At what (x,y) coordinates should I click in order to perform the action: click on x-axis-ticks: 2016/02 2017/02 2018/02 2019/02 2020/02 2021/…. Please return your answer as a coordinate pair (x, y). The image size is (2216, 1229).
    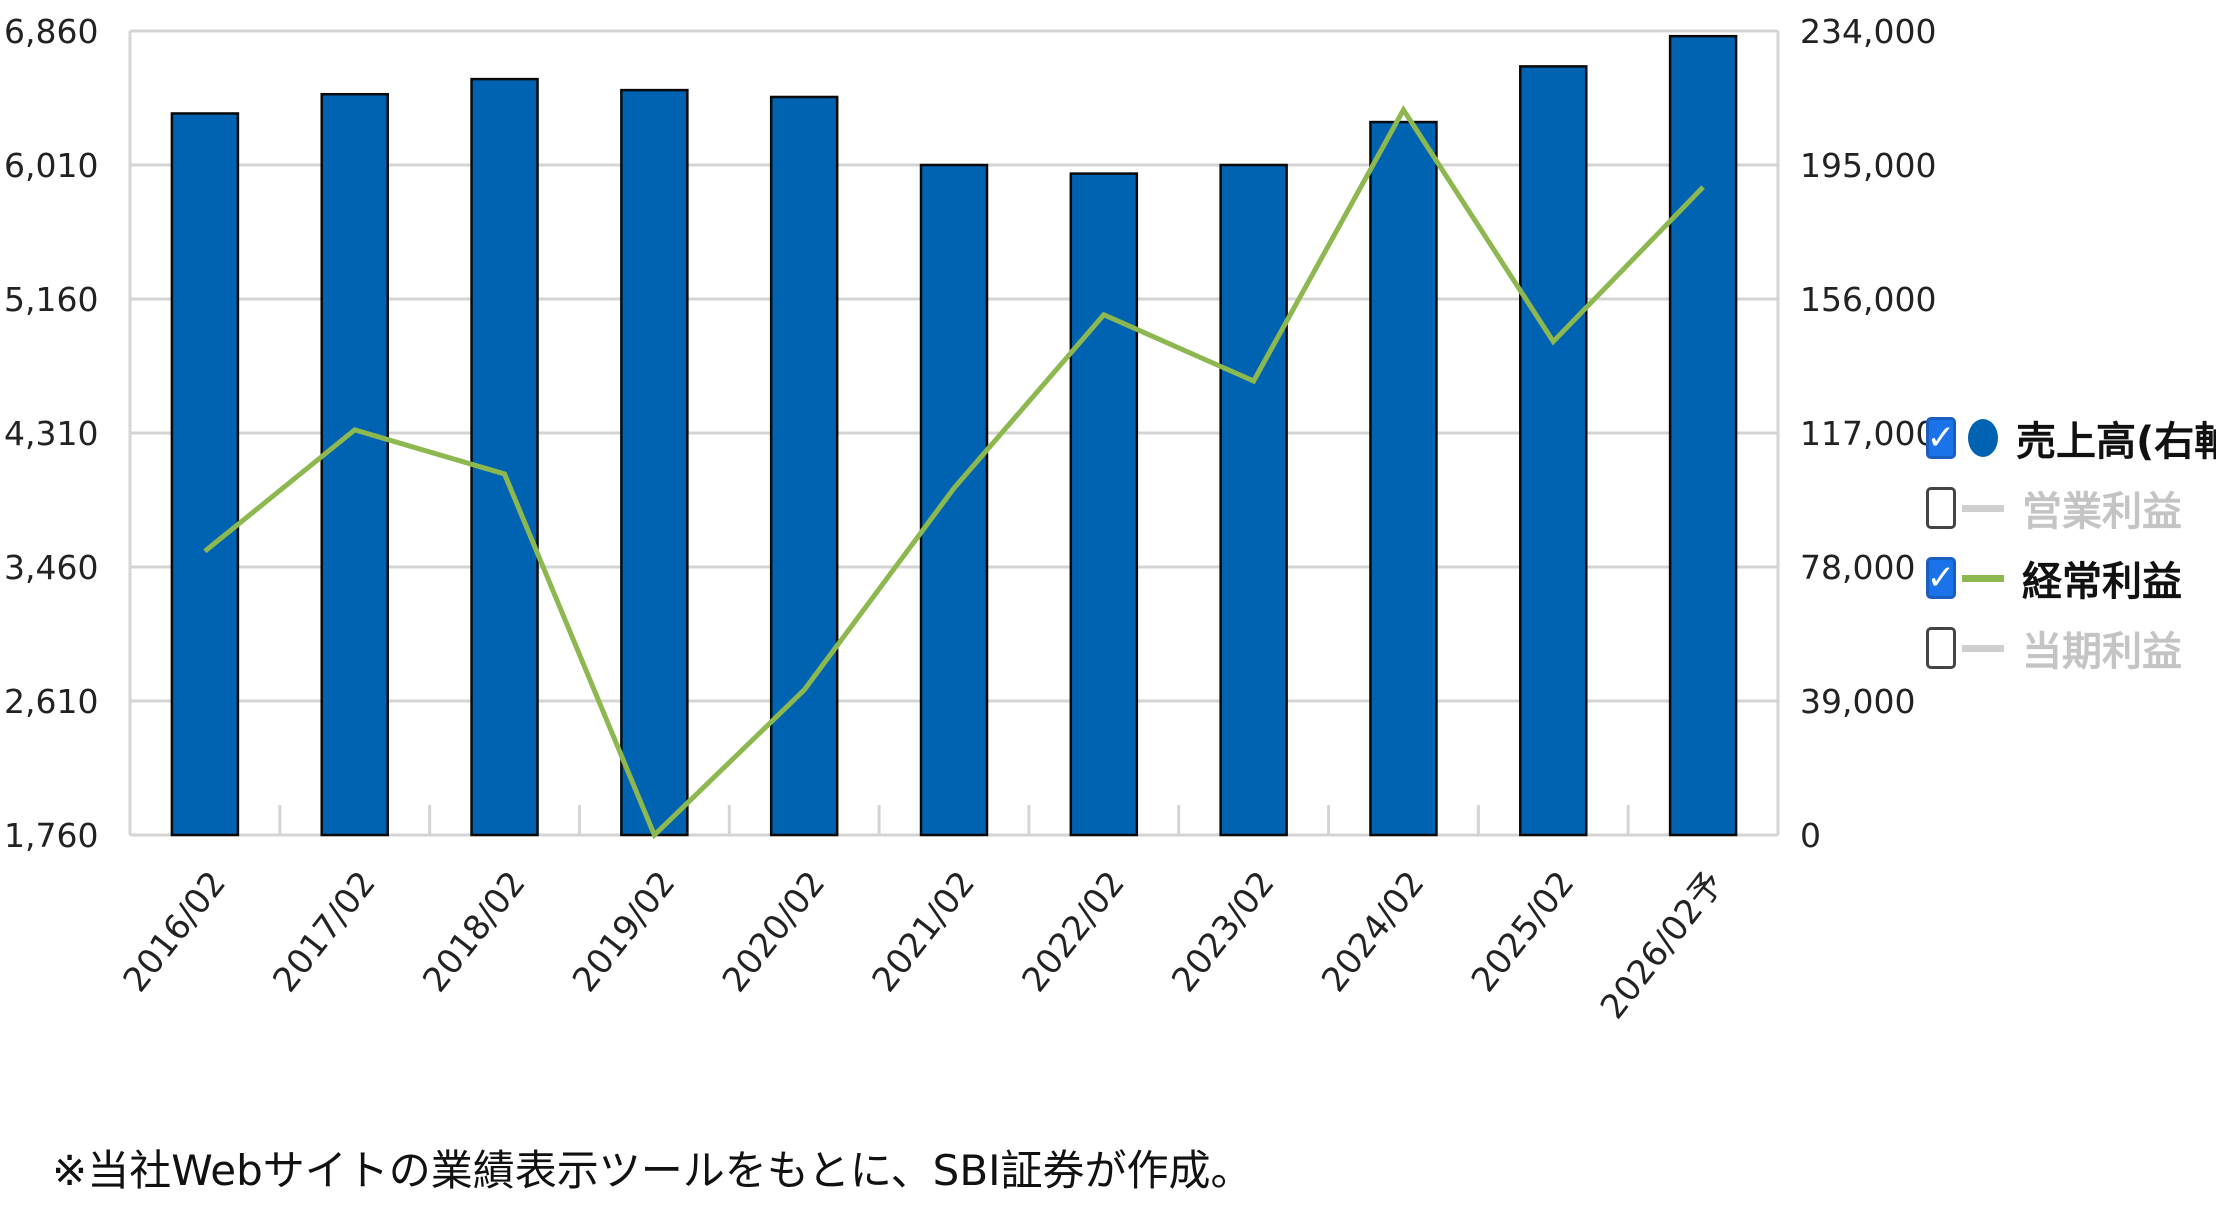
    Looking at the image, I should click on (924, 945).